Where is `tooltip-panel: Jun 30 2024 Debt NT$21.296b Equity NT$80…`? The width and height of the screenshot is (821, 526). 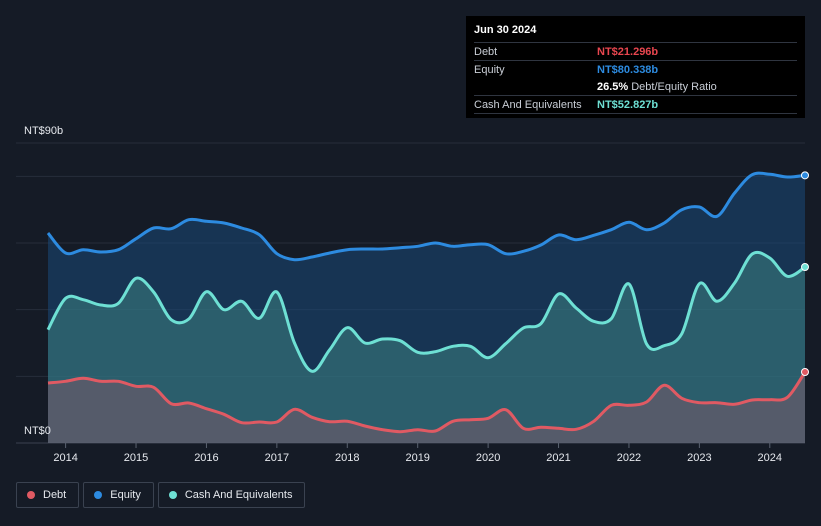 tooltip-panel: Jun 30 2024 Debt NT$21.296b Equity NT$80… is located at coordinates (635, 67).